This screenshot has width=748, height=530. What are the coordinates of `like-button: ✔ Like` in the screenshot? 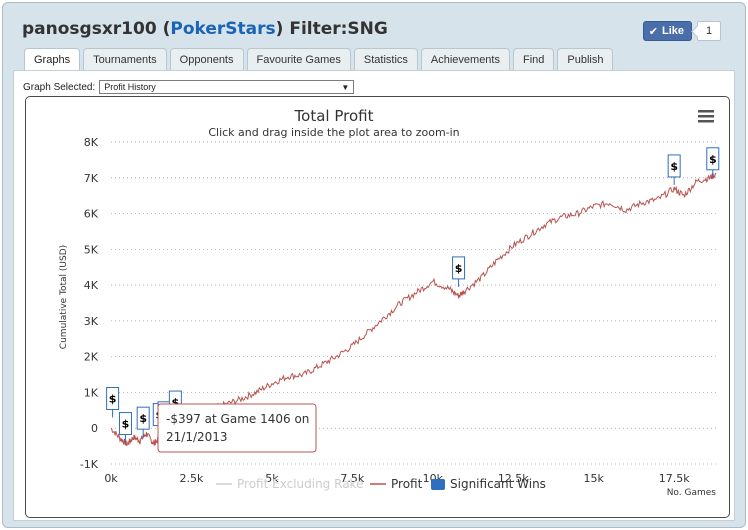 It's located at (667, 31).